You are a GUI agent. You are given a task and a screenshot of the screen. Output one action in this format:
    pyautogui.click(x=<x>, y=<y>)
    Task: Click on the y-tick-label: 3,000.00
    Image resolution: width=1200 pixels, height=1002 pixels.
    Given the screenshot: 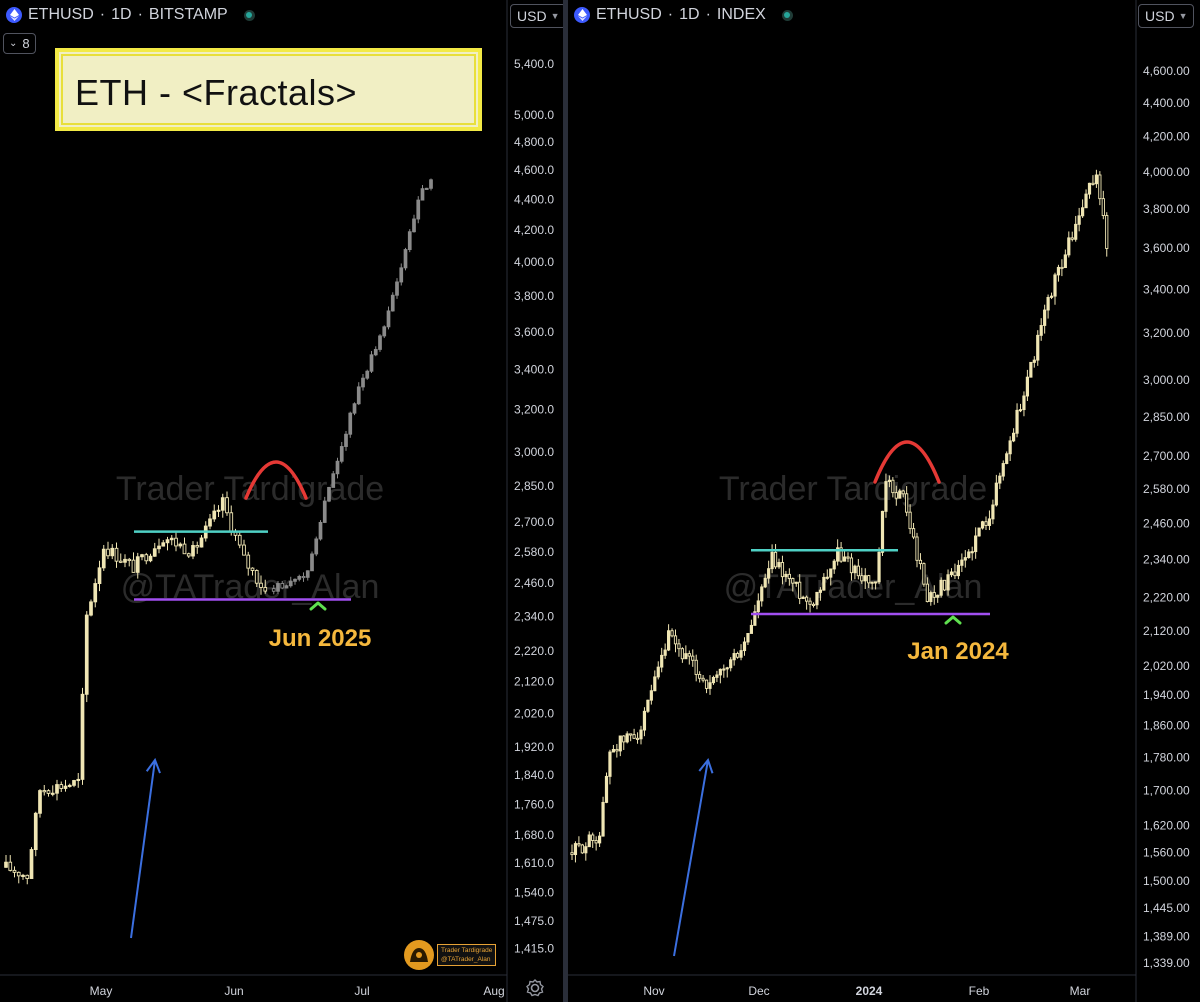 What is the action you would take?
    pyautogui.click(x=1166, y=380)
    